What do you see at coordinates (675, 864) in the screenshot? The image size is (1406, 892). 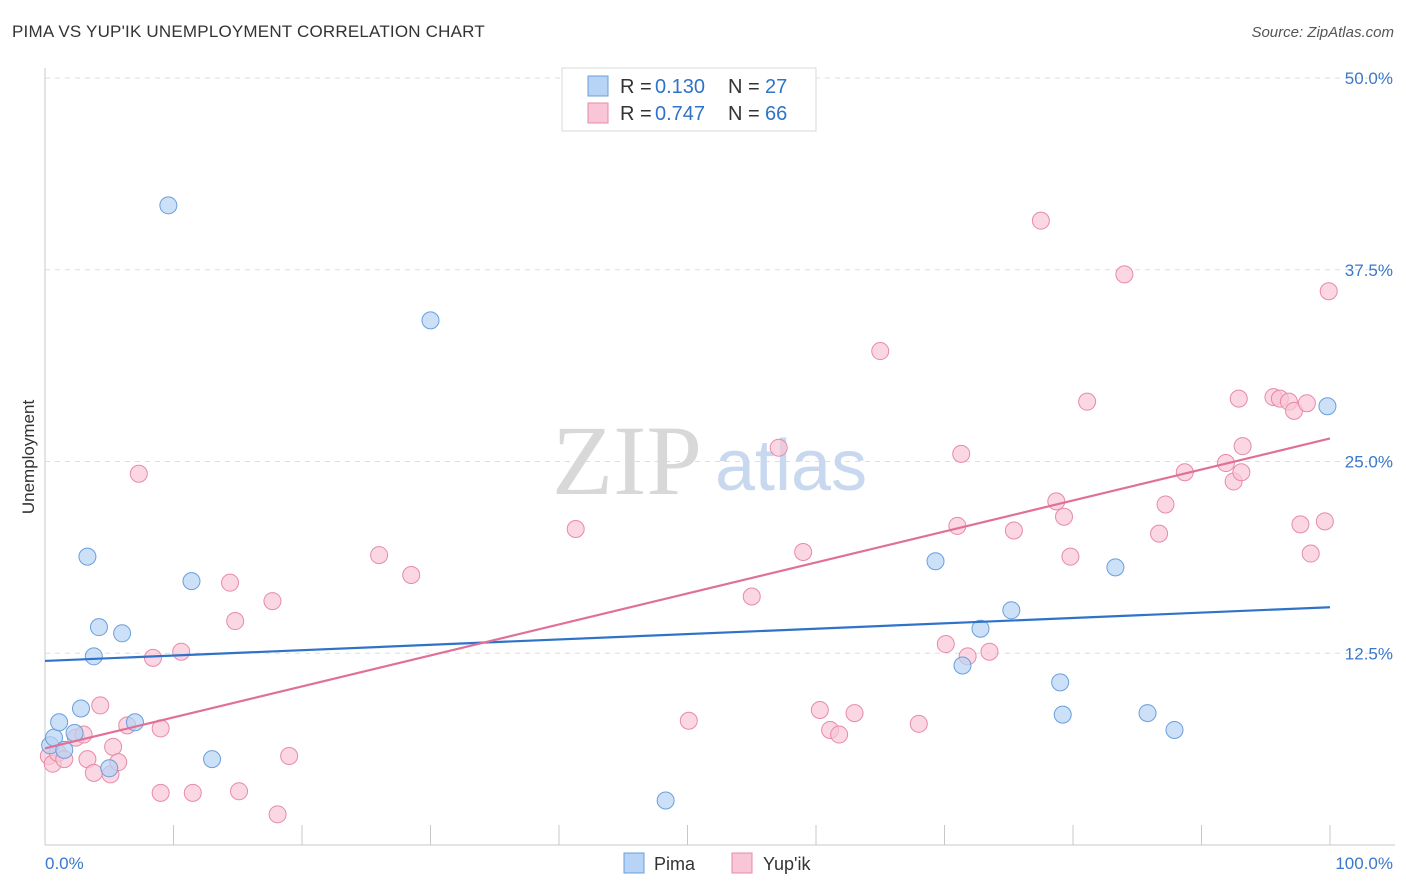 I see `bottom-legend-label-pima: Pima` at bounding box center [675, 864].